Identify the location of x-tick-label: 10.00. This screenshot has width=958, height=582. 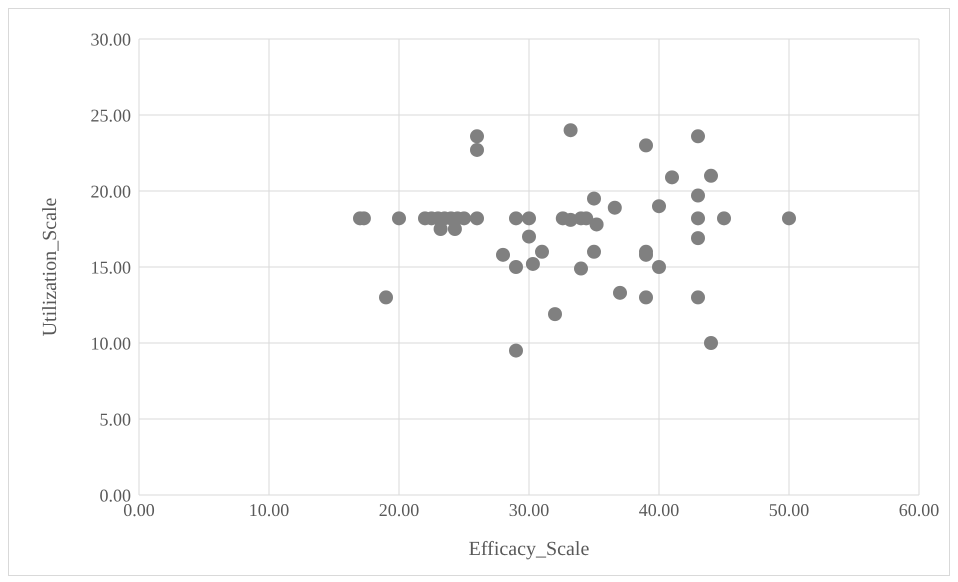
(269, 510).